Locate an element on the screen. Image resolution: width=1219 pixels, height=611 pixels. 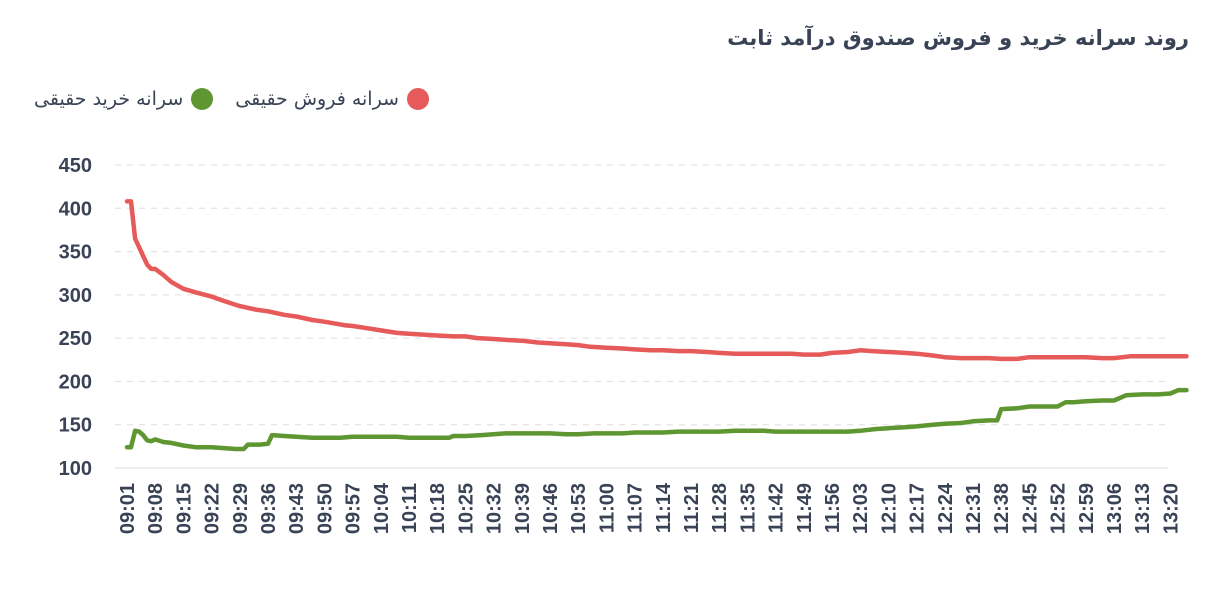
x-tick-label: 10:39 is located at coordinates (523, 508).